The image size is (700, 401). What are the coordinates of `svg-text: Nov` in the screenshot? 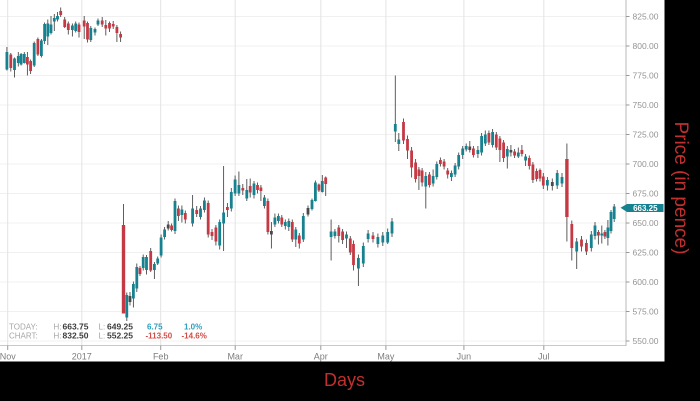 It's located at (8, 357).